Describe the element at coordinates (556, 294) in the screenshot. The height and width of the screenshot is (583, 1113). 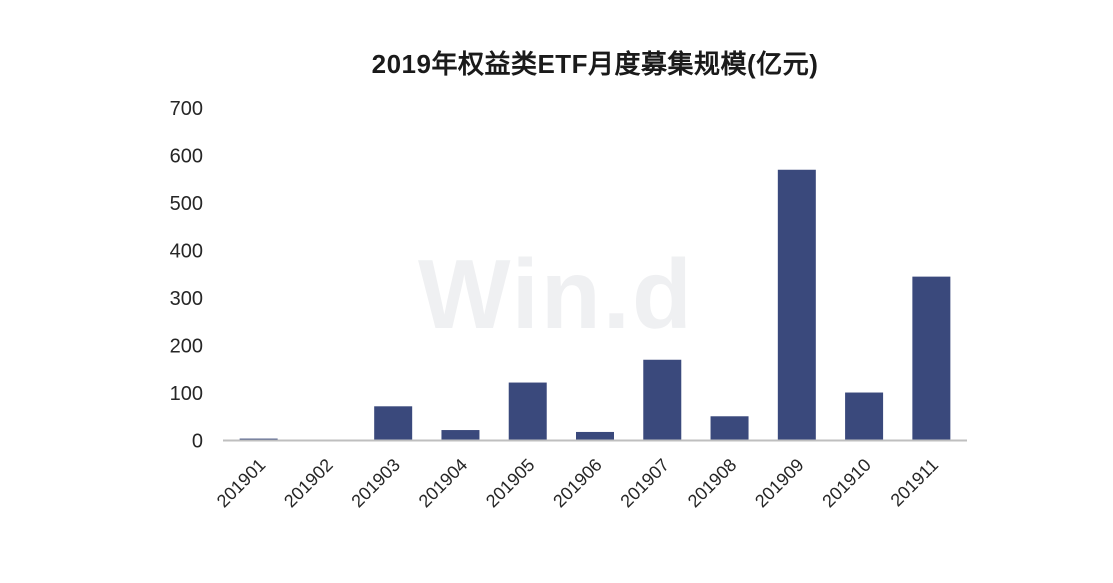
I see `wind-watermark: Win.d` at that location.